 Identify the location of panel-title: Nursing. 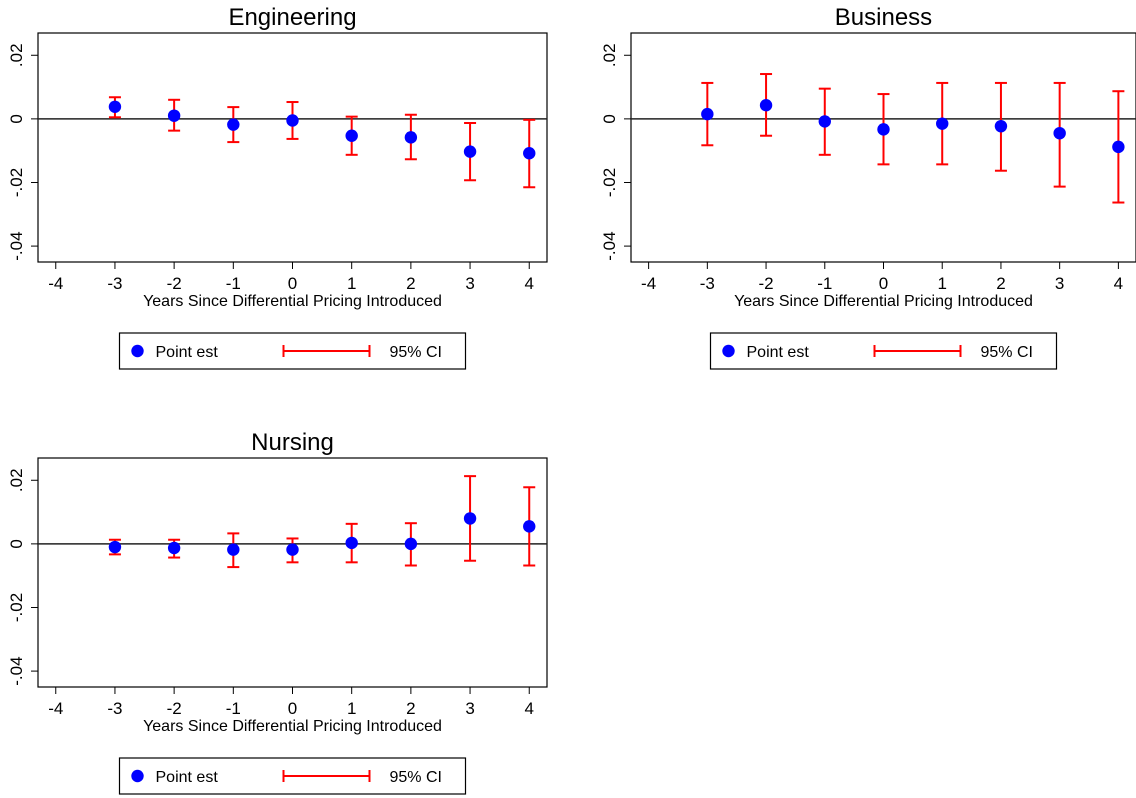
(292, 442).